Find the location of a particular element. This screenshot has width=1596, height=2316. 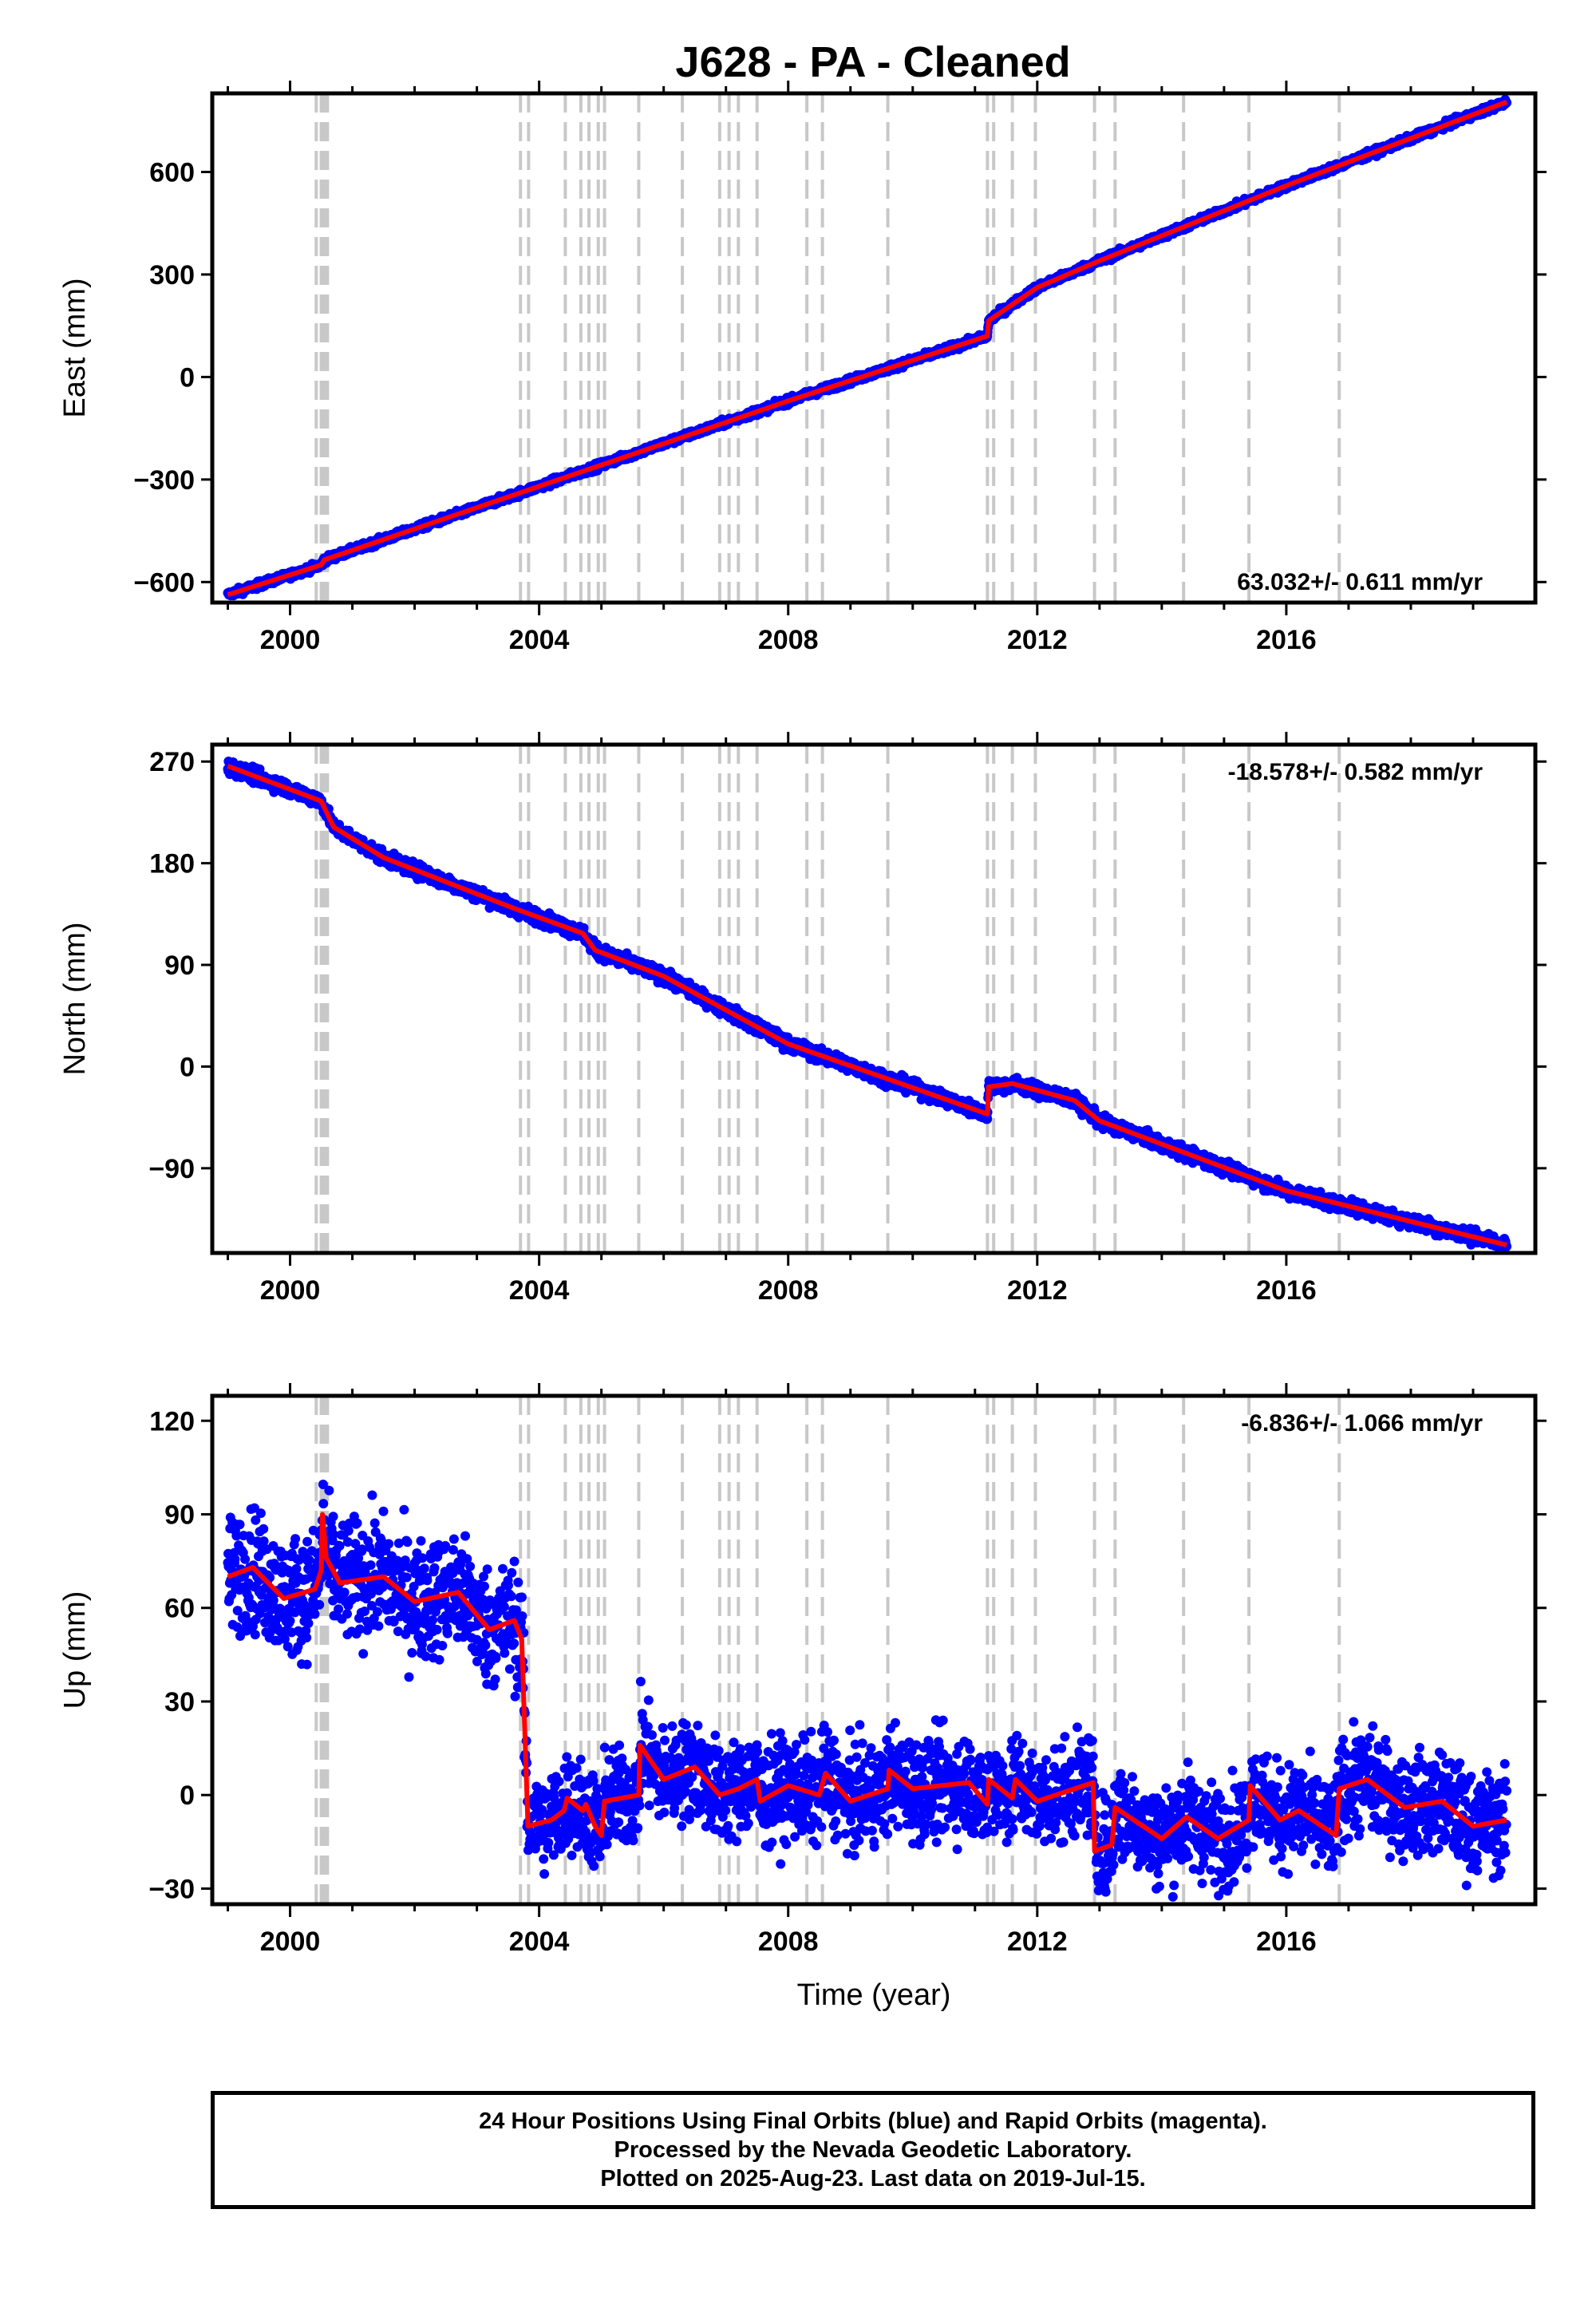

y-tick-label: 0 is located at coordinates (187, 377).